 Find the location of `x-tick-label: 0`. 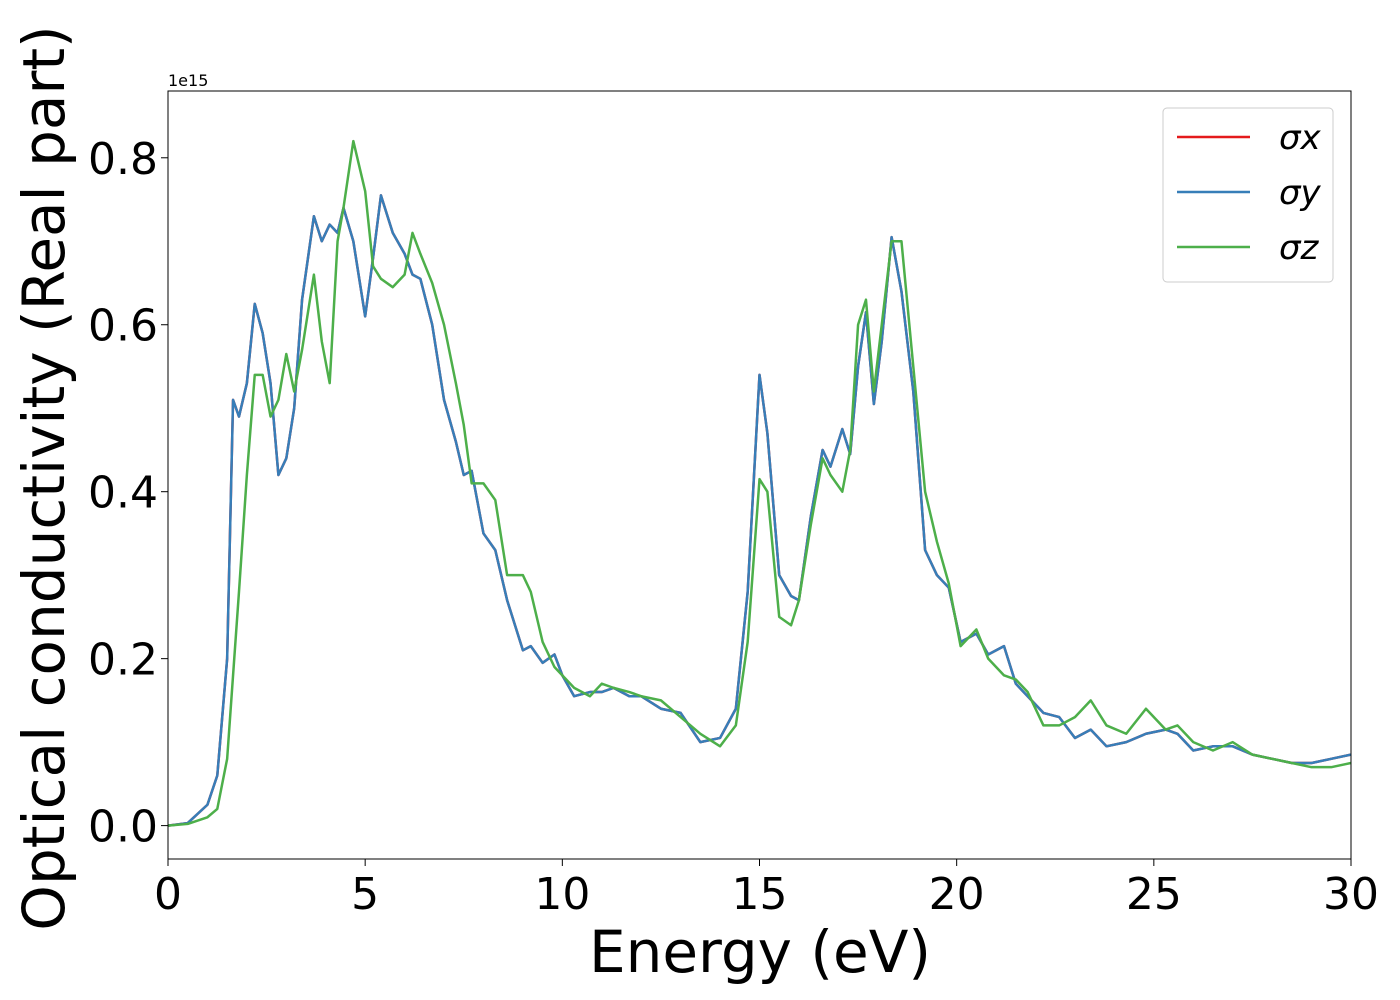

x-tick-label: 0 is located at coordinates (168, 894).